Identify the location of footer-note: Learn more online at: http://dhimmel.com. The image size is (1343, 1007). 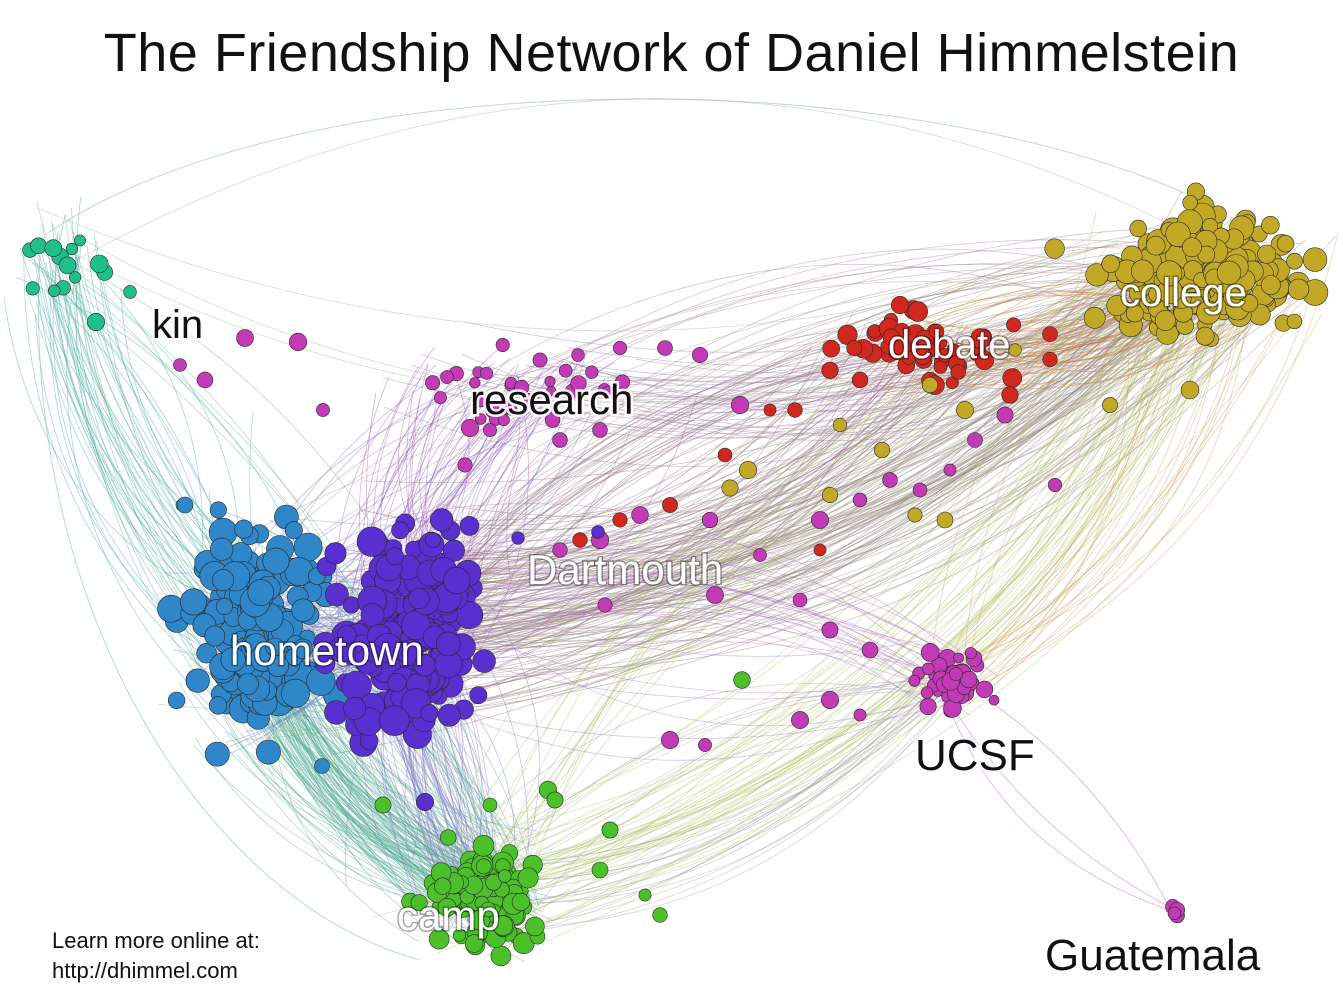
(156, 956).